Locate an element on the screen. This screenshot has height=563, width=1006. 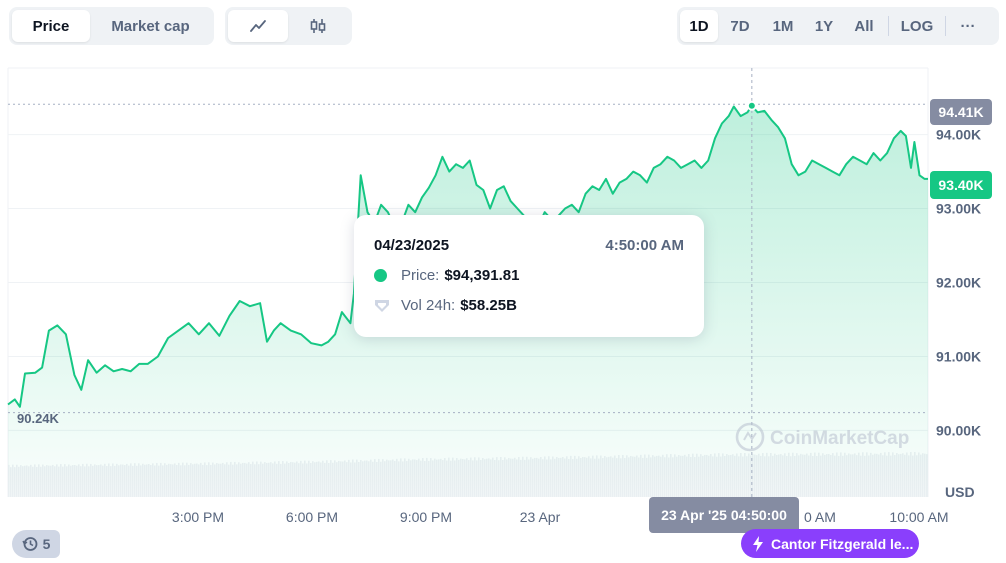
hover-point is located at coordinates (751, 105).